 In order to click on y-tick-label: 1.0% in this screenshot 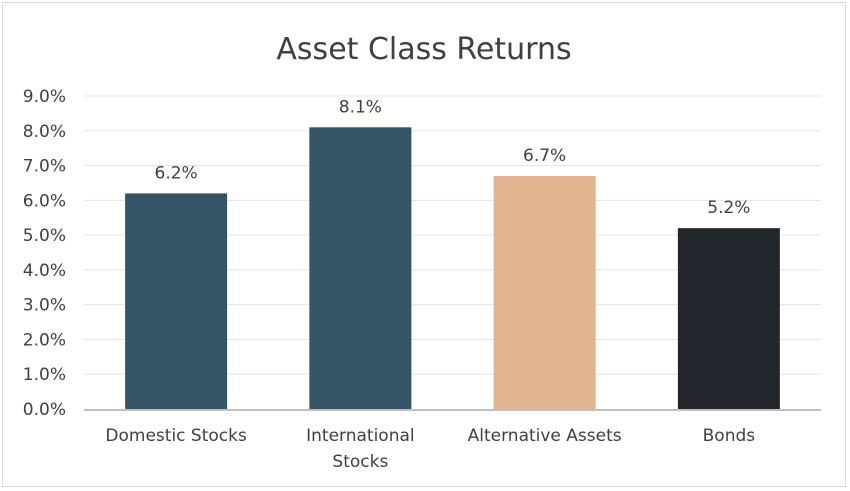, I will do `click(44, 375)`.